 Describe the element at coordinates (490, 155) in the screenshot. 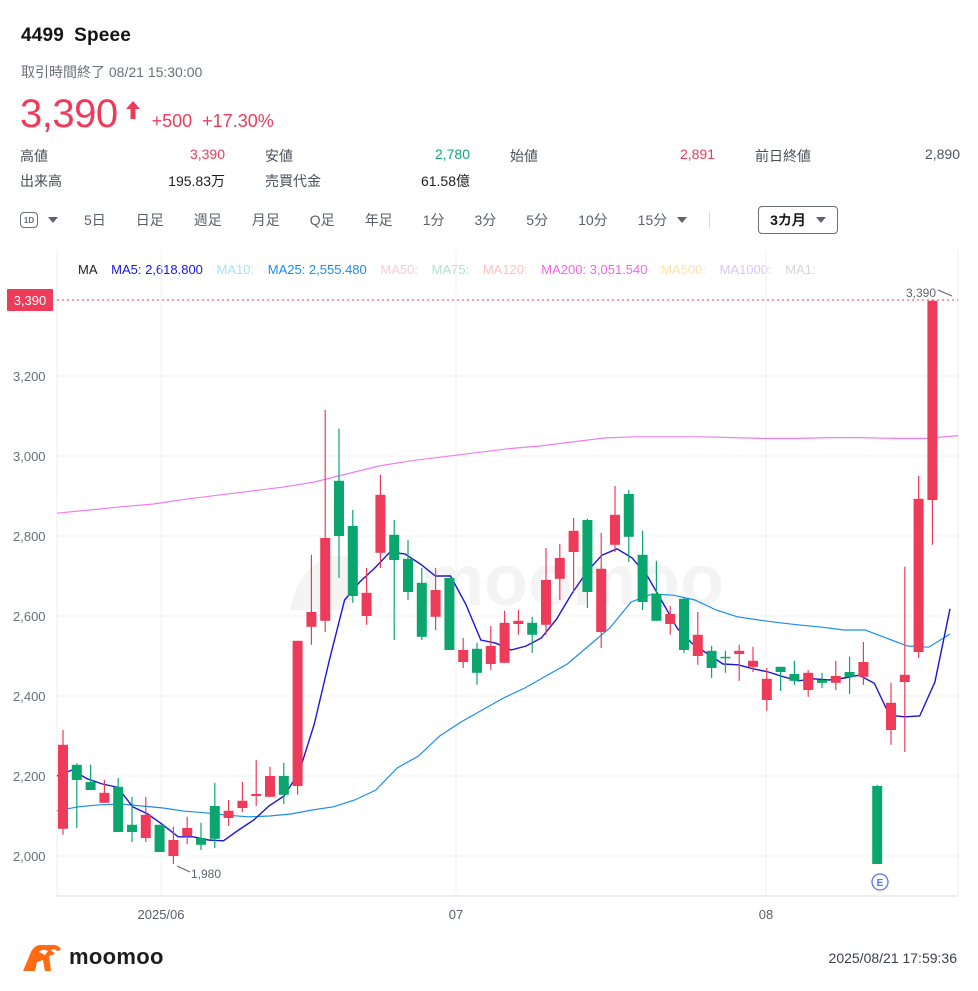

I see `stats-row-1: 高値 3,390 安値 2,780 始値 2,891 前日終値 2,890` at that location.